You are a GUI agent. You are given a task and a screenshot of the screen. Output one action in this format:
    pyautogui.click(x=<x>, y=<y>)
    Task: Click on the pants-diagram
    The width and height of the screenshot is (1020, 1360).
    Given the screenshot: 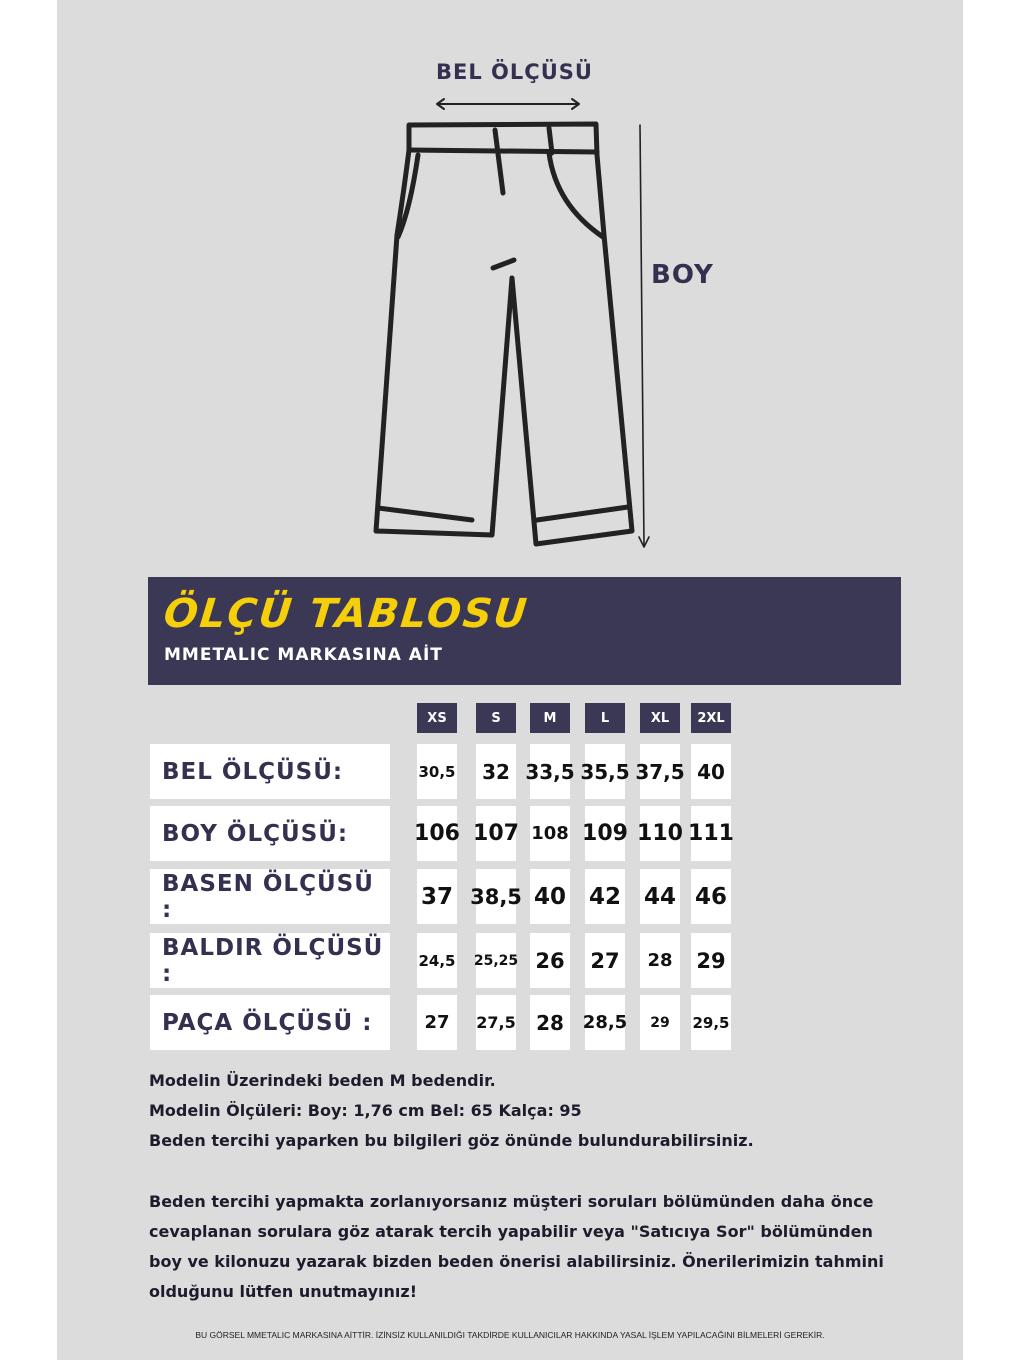 What is the action you would take?
    pyautogui.click(x=511, y=323)
    